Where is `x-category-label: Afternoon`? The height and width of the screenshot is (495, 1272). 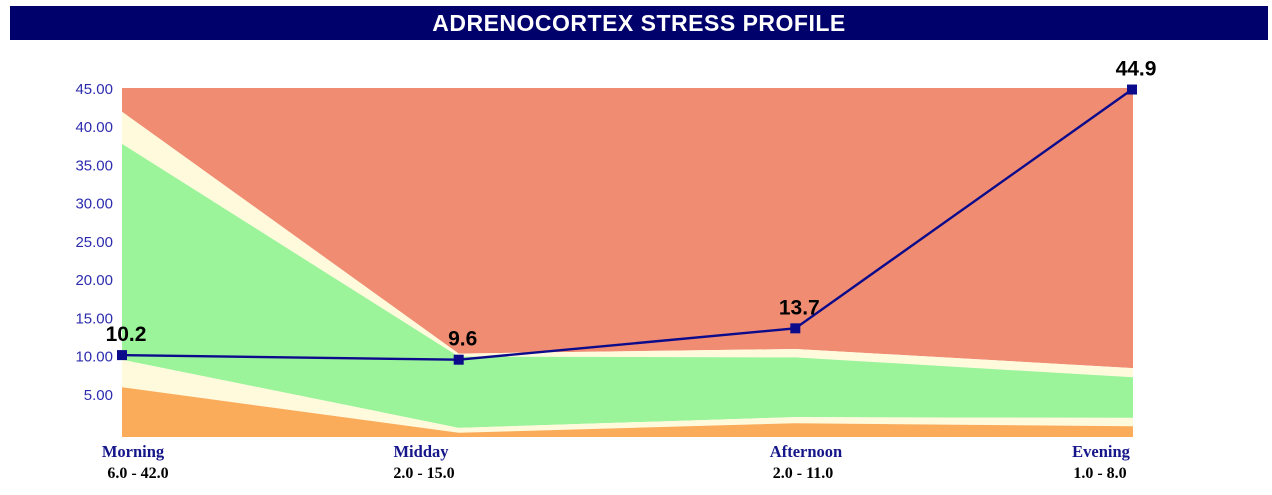
x-category-label: Afternoon is located at coordinates (806, 451).